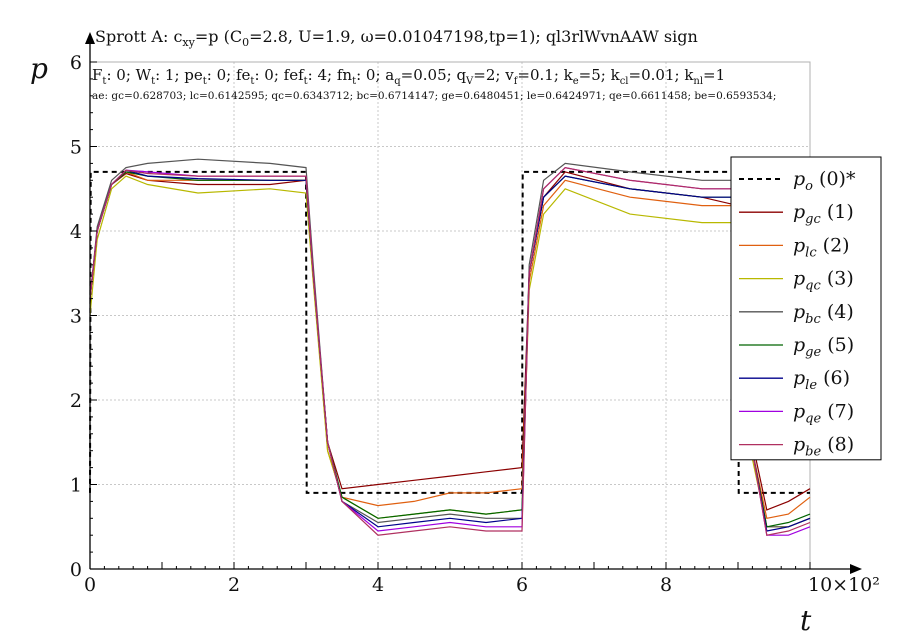 This screenshot has width=900, height=633. I want to click on legend-label-lc: plc (2), so click(821, 247).